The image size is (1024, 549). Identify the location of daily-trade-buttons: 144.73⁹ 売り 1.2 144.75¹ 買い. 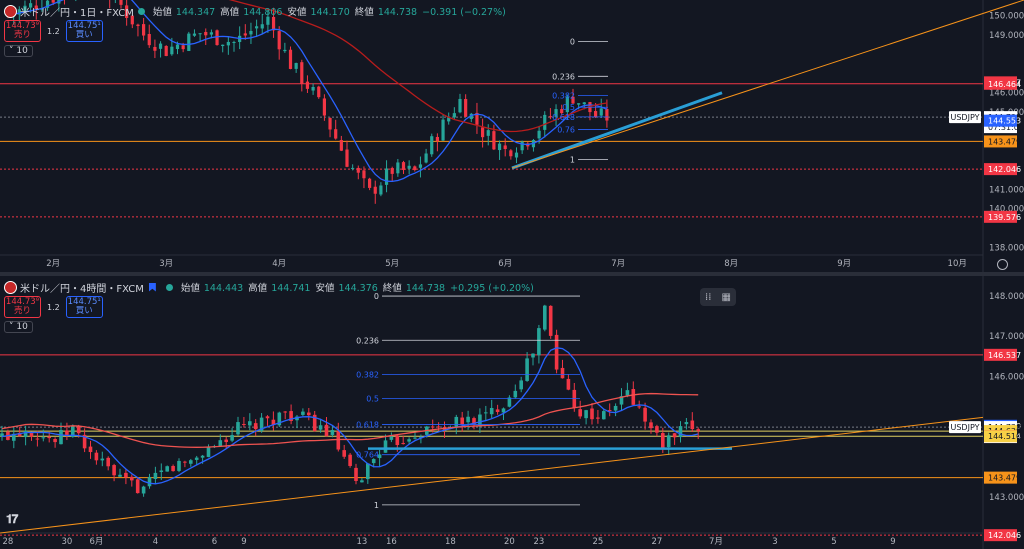
(53, 31).